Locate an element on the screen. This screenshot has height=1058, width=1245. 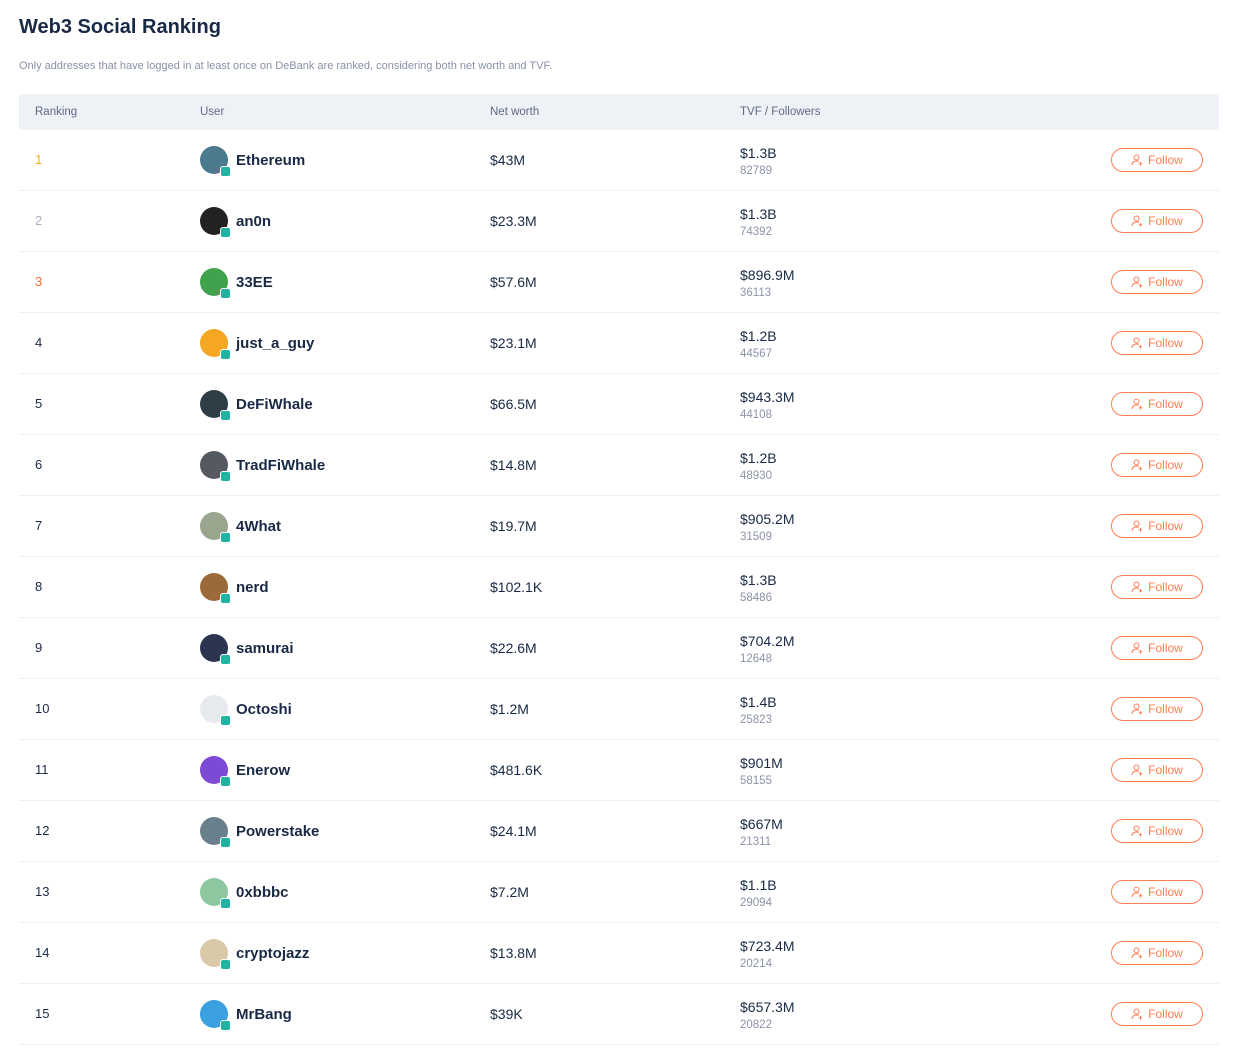
followers-count: 12648 is located at coordinates (756, 658).